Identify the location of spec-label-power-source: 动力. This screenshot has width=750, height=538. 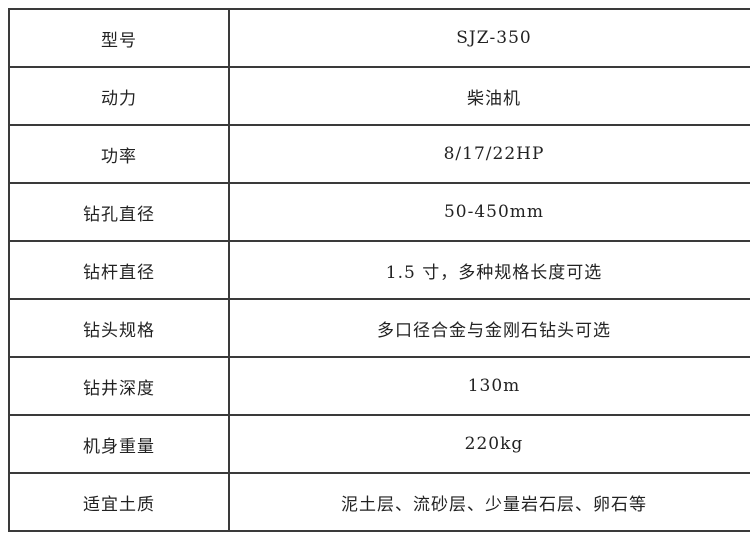
(119, 96).